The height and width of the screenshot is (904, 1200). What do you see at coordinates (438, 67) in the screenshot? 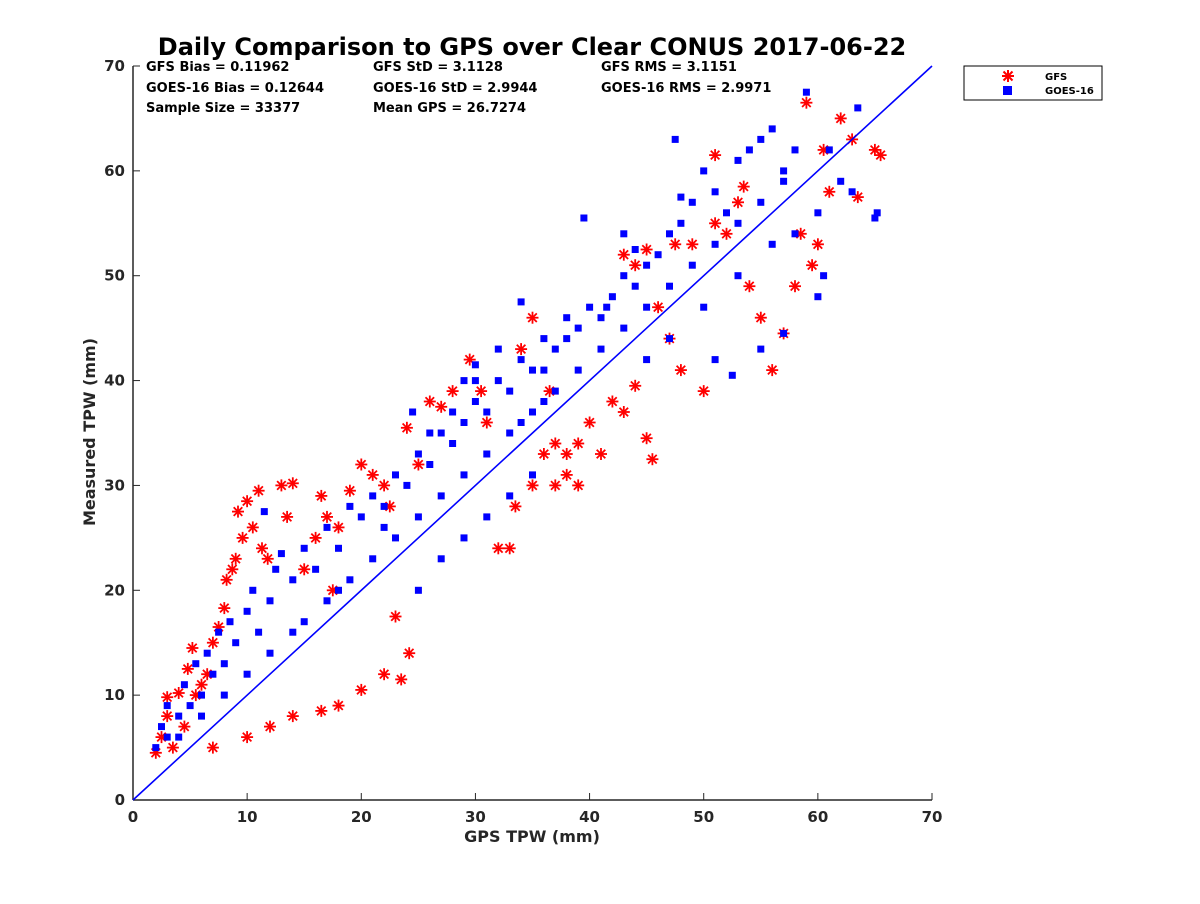
I see `stat-gfs-std: GFS StD = 3.1128` at bounding box center [438, 67].